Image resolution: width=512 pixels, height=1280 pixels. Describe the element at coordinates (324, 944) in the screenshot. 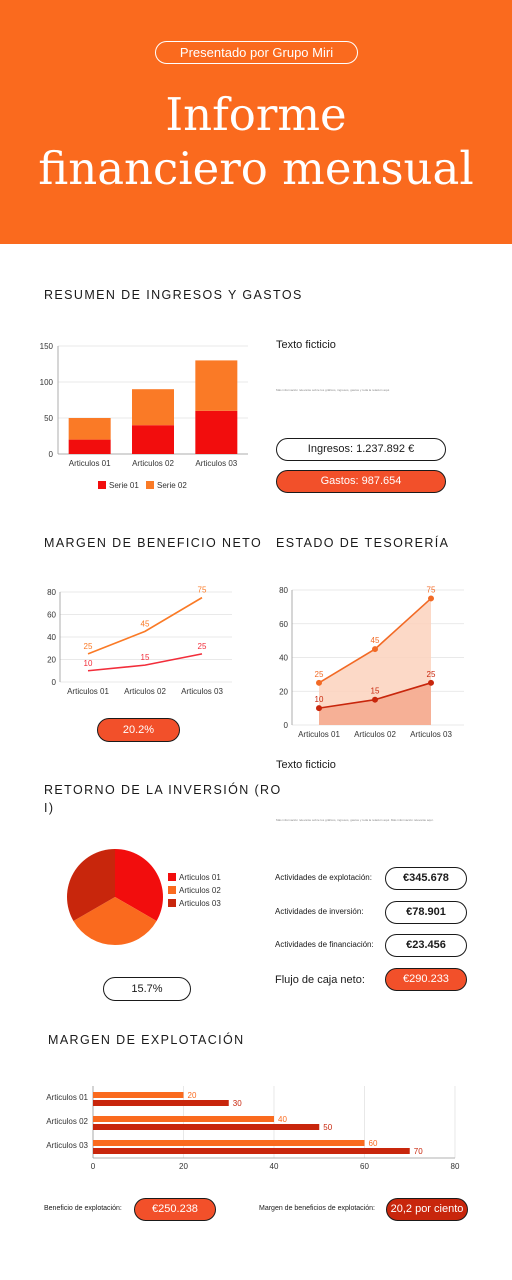

I see `financing-activities-label: Actividades de financiación:` at that location.